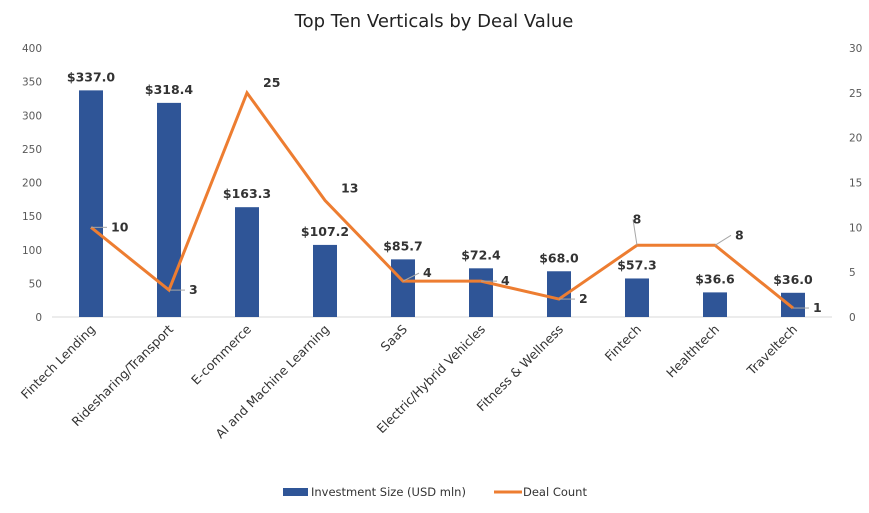 The width and height of the screenshot is (869, 513). Describe the element at coordinates (817, 307) in the screenshot. I see `line-data-label: 1` at that location.